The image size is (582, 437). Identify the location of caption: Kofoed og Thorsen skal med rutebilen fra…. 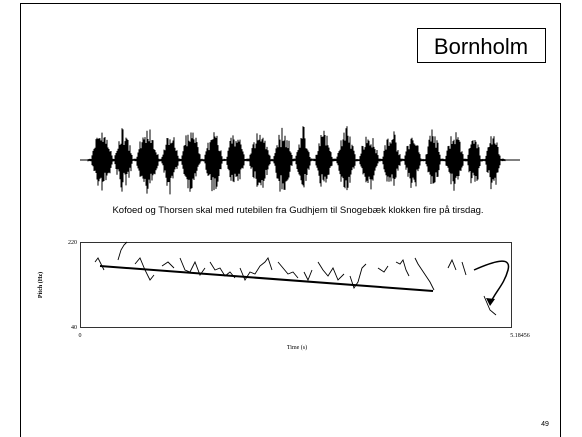
(297, 210).